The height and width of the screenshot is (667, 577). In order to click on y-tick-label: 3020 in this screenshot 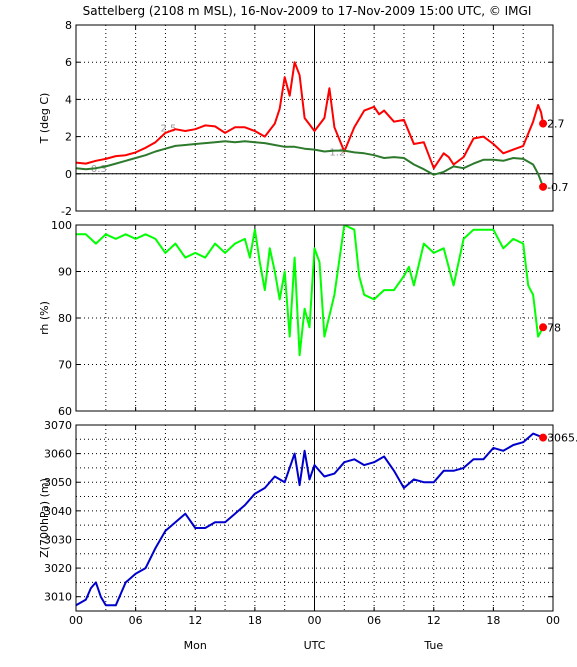, I will do `click(58, 568)`.